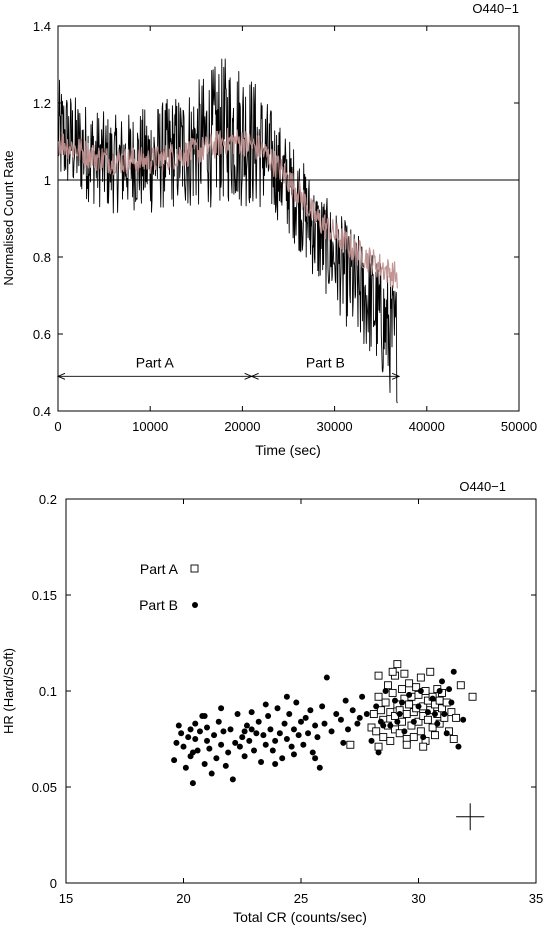 The image size is (544, 929). I want to click on error-bar-cross, so click(470, 817).